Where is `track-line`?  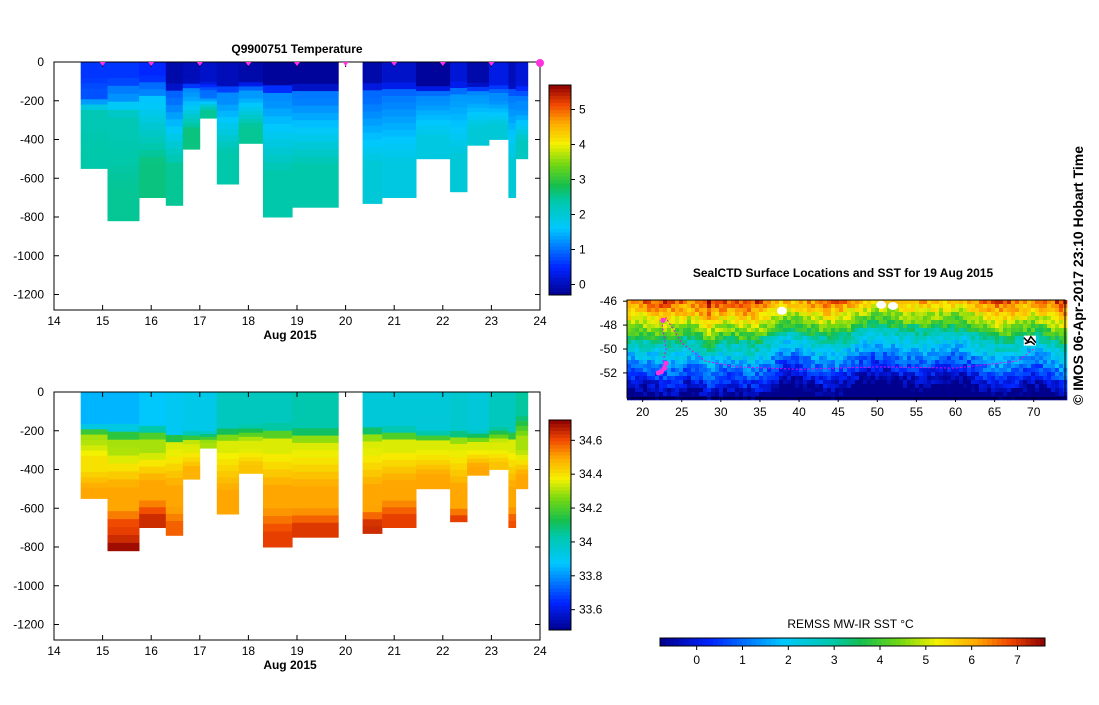
track-line is located at coordinates (846, 345).